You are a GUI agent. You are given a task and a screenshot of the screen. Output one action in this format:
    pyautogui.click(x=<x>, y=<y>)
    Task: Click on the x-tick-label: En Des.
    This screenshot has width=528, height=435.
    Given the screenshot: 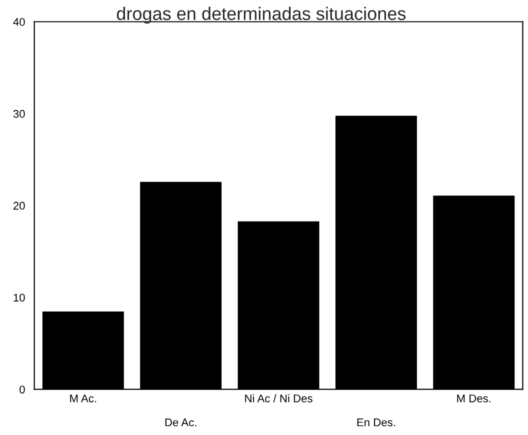 What is the action you would take?
    pyautogui.click(x=376, y=422)
    